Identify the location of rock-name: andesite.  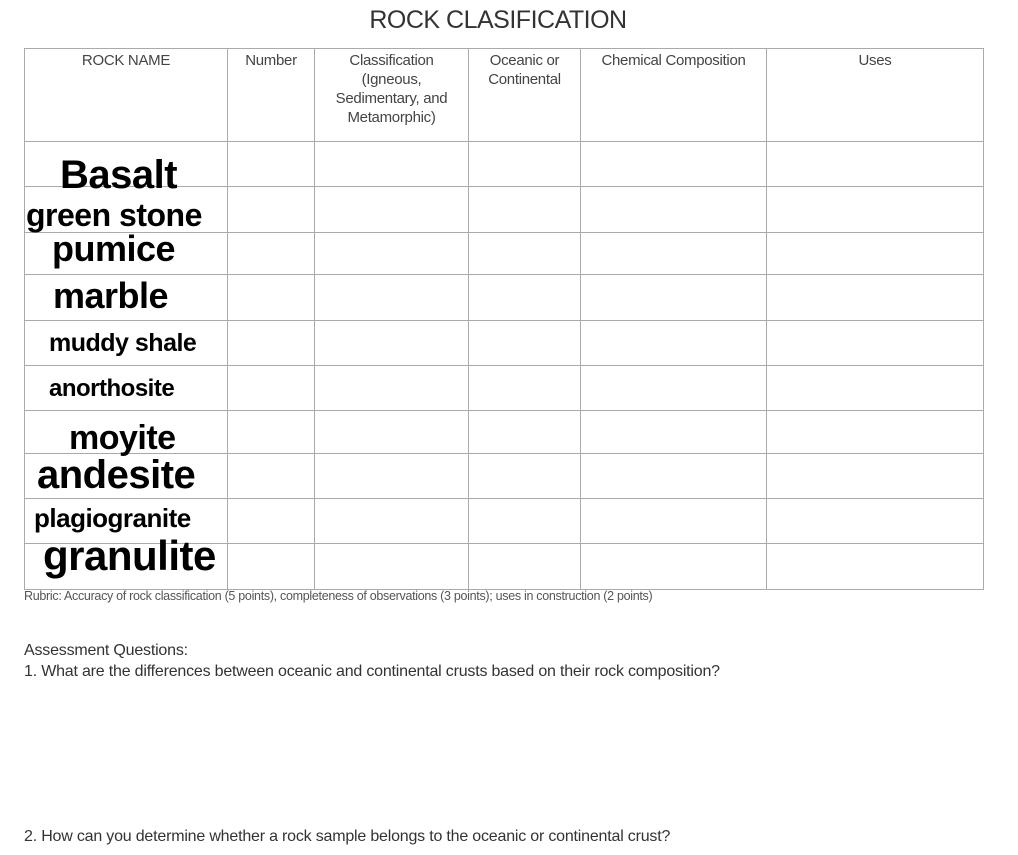
(116, 475).